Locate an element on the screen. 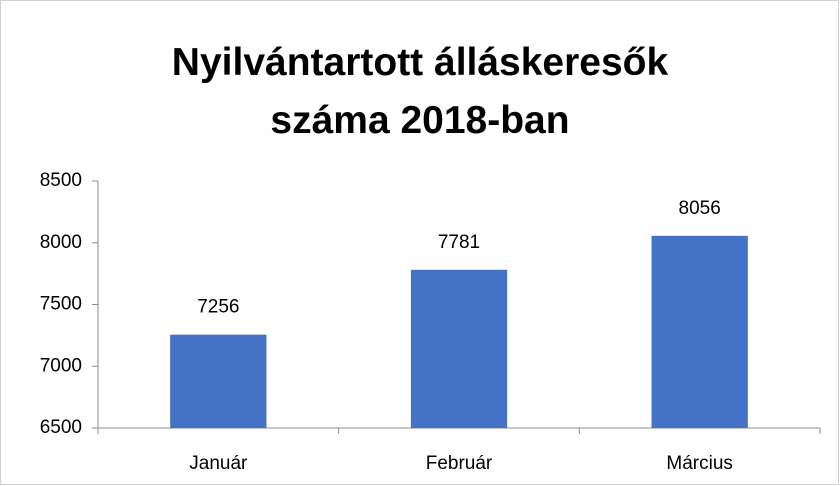 Image resolution: width=840 pixels, height=486 pixels. y-tick-label: 6500 is located at coordinates (61, 427).